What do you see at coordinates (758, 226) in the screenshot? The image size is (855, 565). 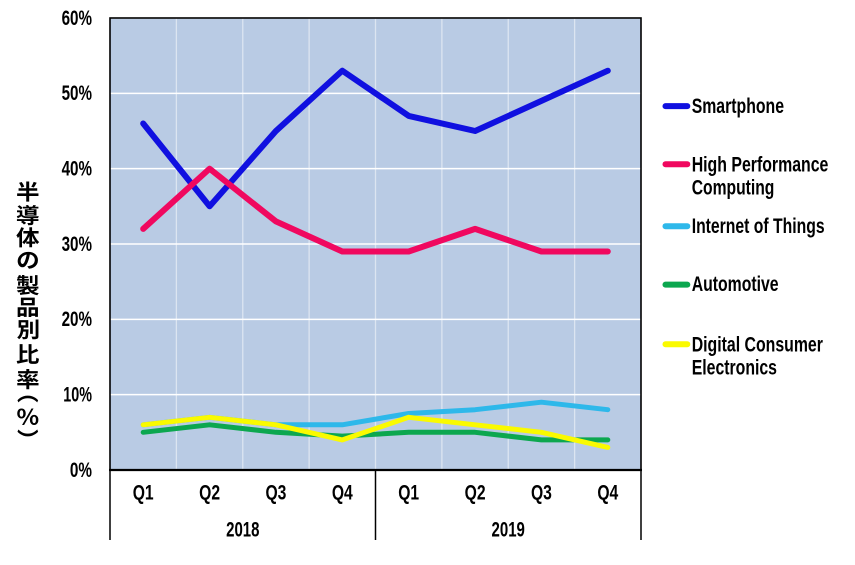 I see `svg-text: Internet of Things` at bounding box center [758, 226].